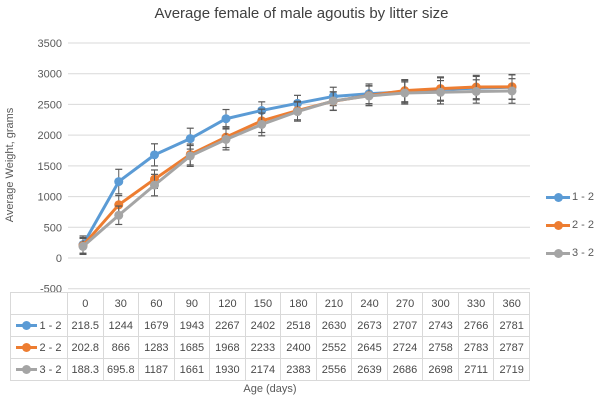 The height and width of the screenshot is (401, 603). What do you see at coordinates (192, 347) in the screenshot?
I see `table-value-cell: 1685` at bounding box center [192, 347].